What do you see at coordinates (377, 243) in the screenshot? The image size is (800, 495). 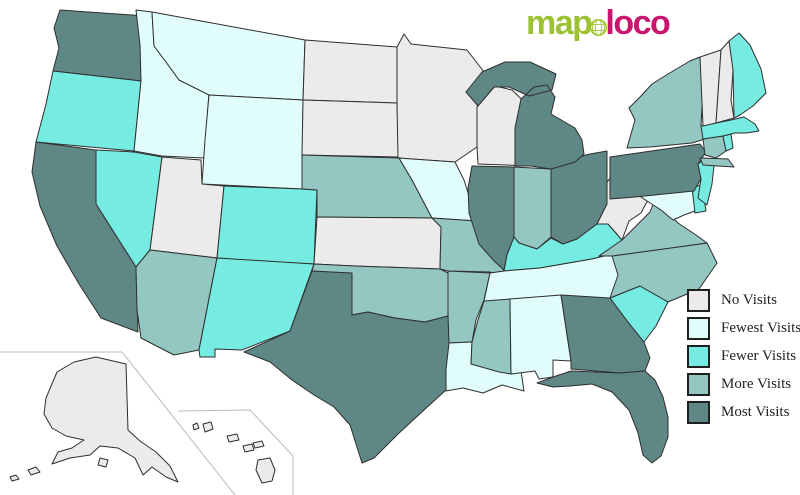 I see `state-kansas` at bounding box center [377, 243].